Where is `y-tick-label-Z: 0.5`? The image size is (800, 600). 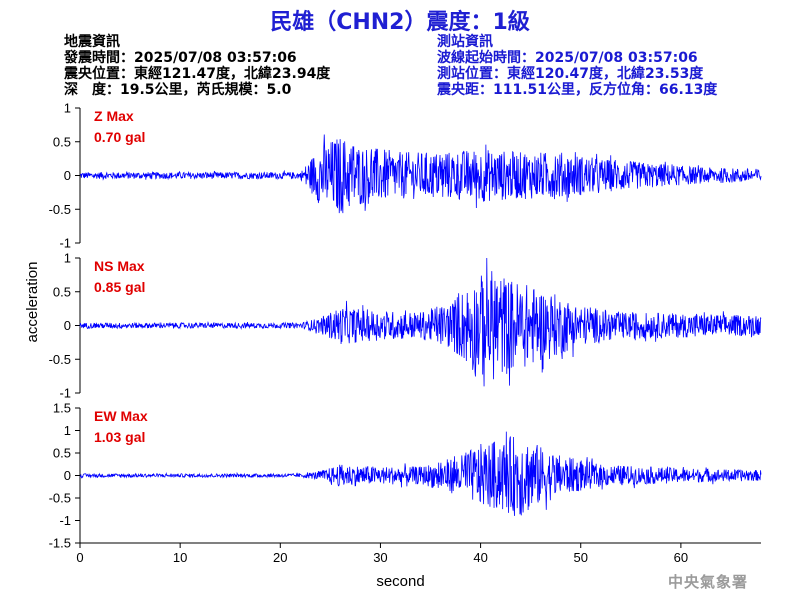
y-tick-label-Z: 0.5 is located at coordinates (62, 141).